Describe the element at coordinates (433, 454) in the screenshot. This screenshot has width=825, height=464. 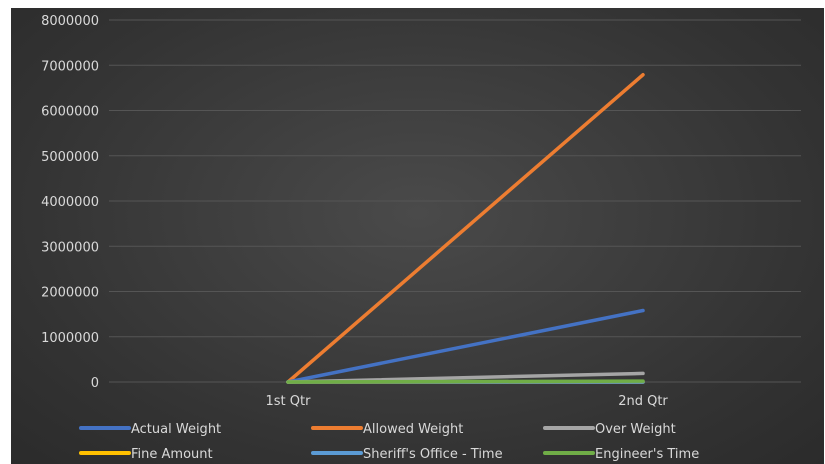
I see `legend-label-4: Sheriff's Office - Time` at that location.